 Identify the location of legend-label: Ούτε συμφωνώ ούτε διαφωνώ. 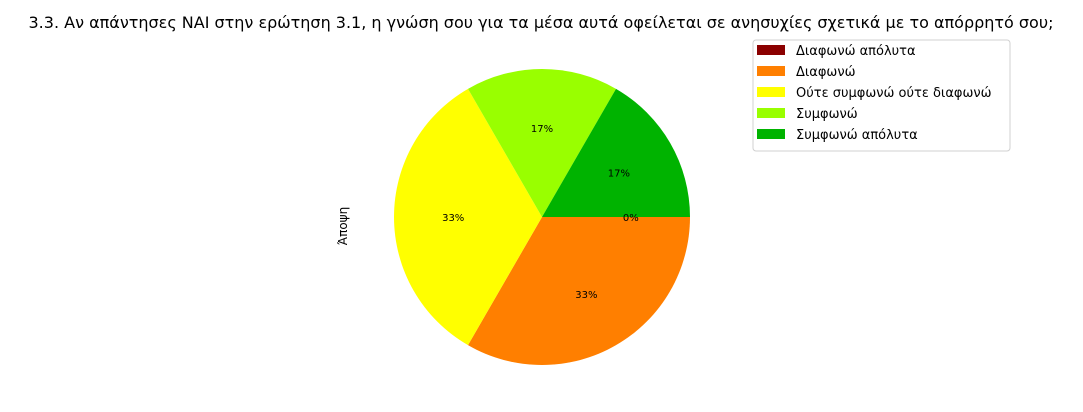
(894, 93).